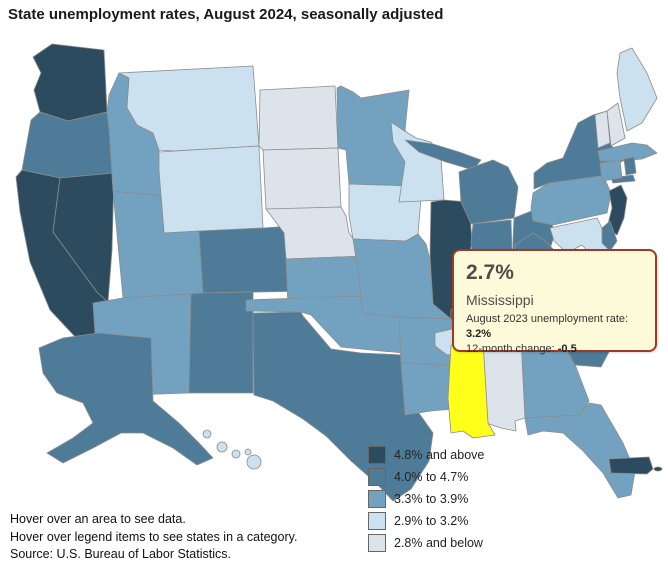  What do you see at coordinates (343, 406) in the screenshot?
I see `state-texas` at bounding box center [343, 406].